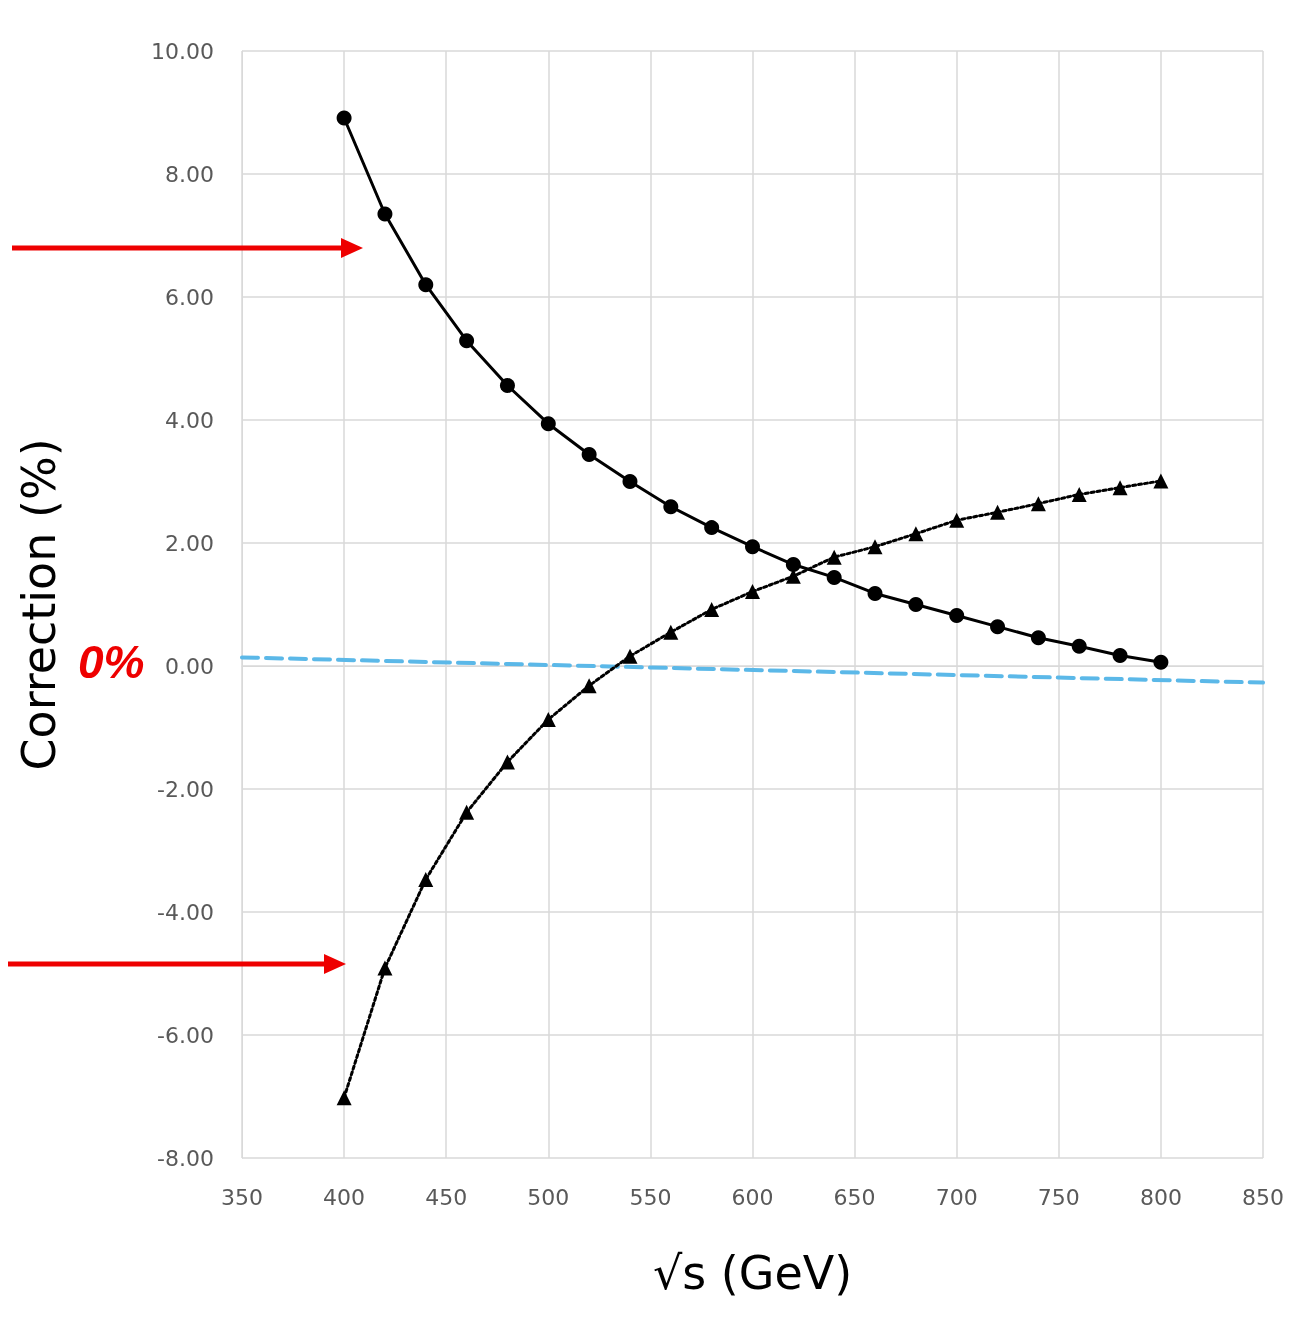 The height and width of the screenshot is (1326, 1301). I want to click on y-tick-label: -6.00, so click(185, 1035).